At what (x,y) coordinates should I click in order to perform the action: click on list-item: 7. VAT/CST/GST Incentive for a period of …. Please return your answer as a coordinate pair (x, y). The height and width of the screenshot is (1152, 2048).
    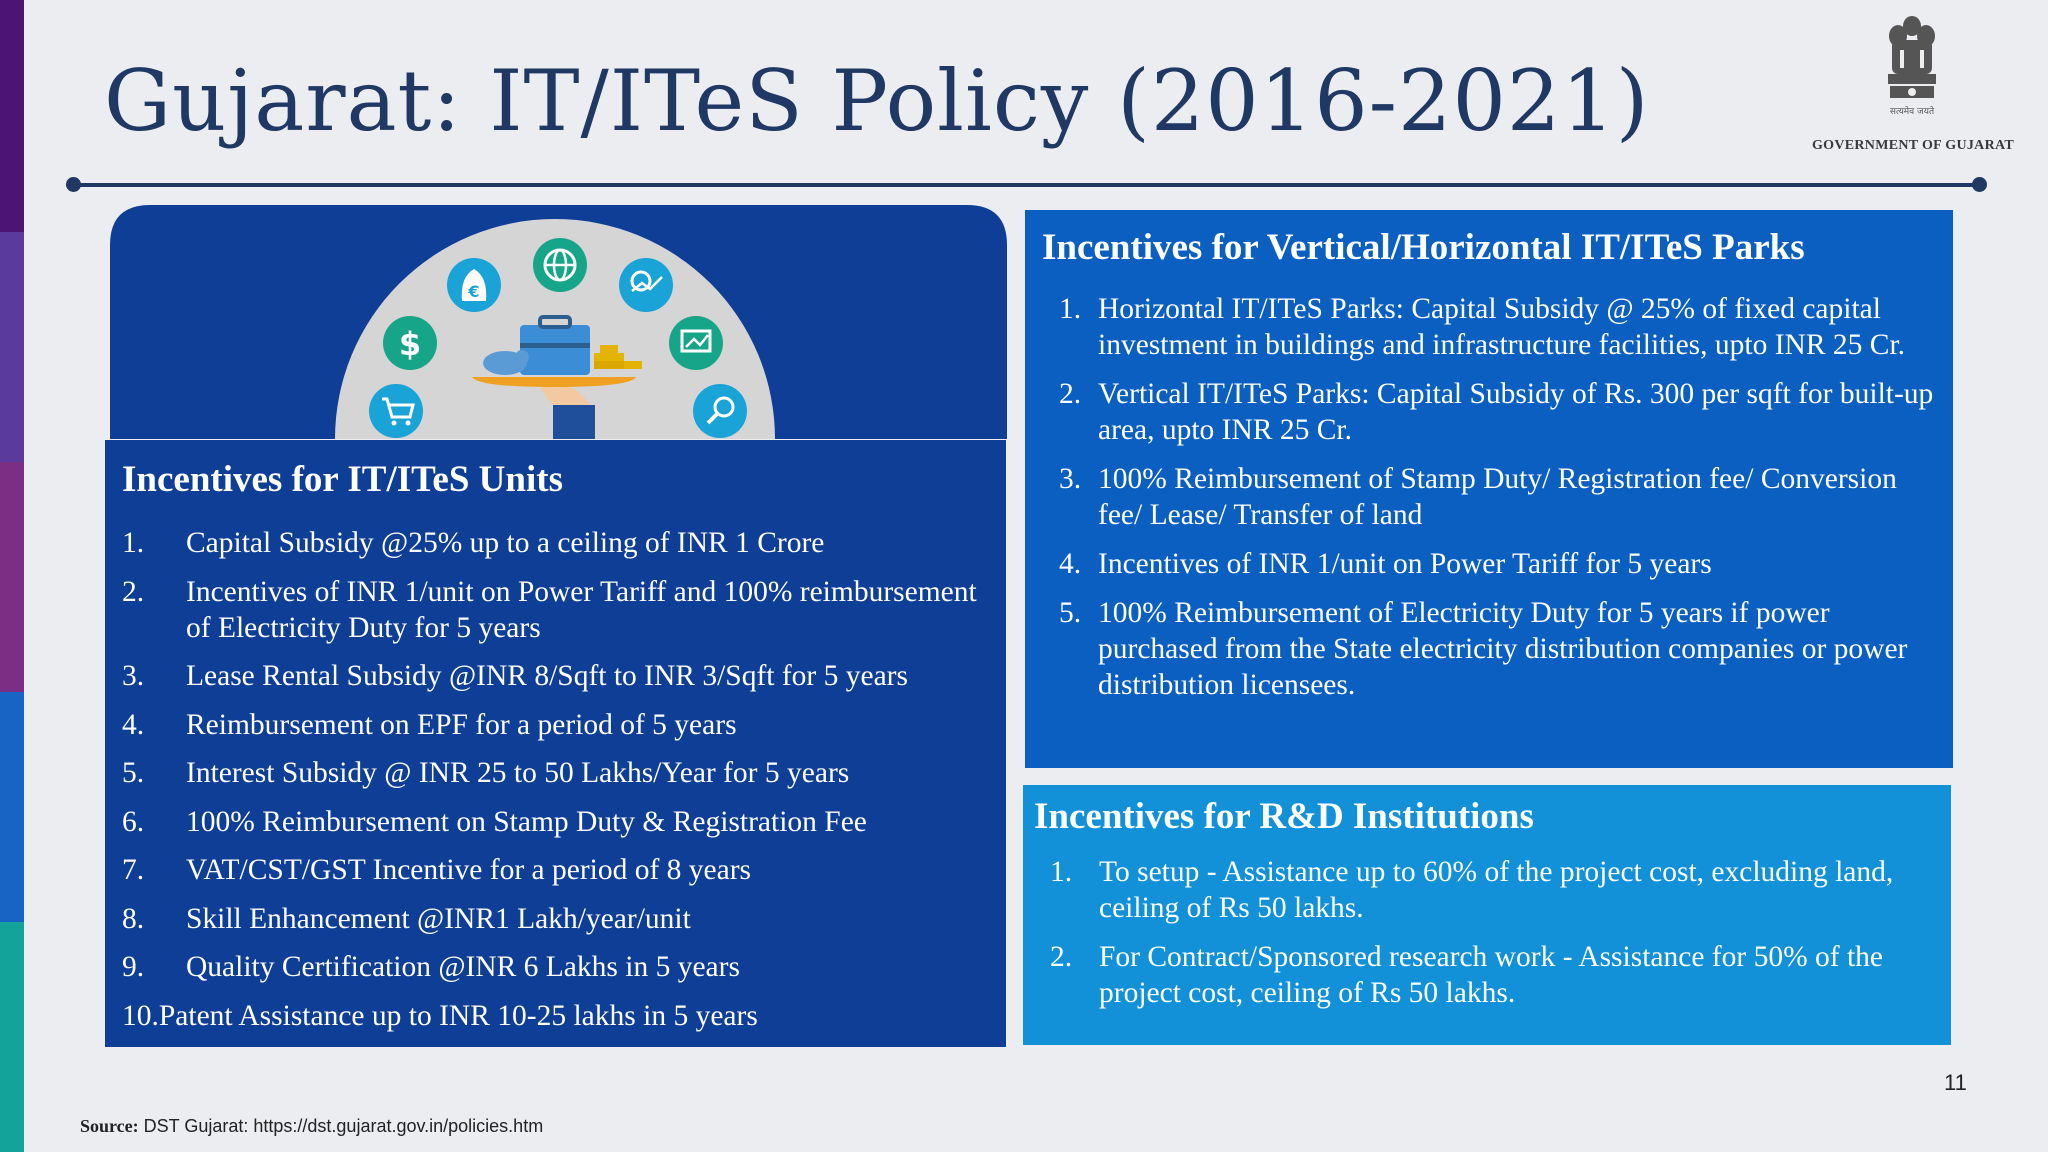
    Looking at the image, I should click on (555, 870).